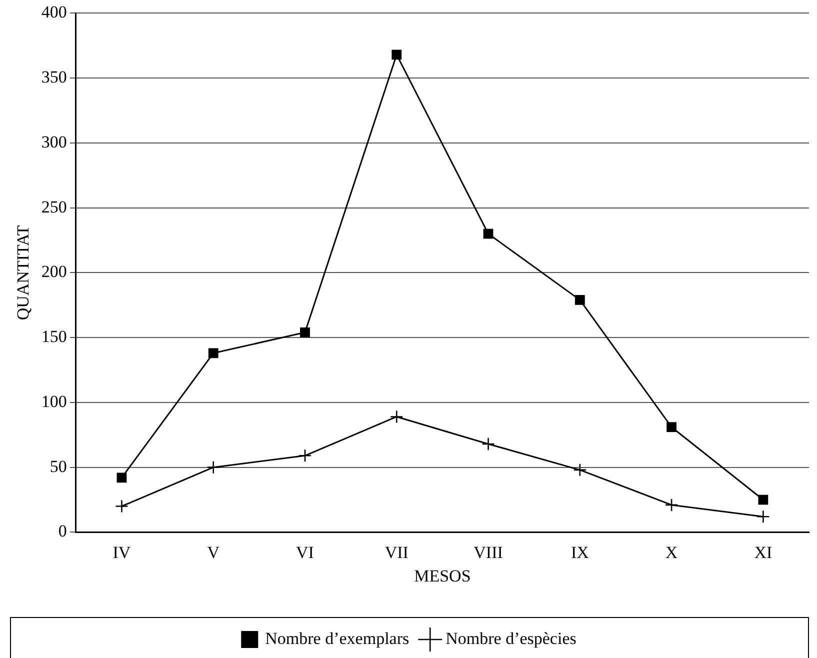  I want to click on y-axis-title: QUANTITAT, so click(23, 272).